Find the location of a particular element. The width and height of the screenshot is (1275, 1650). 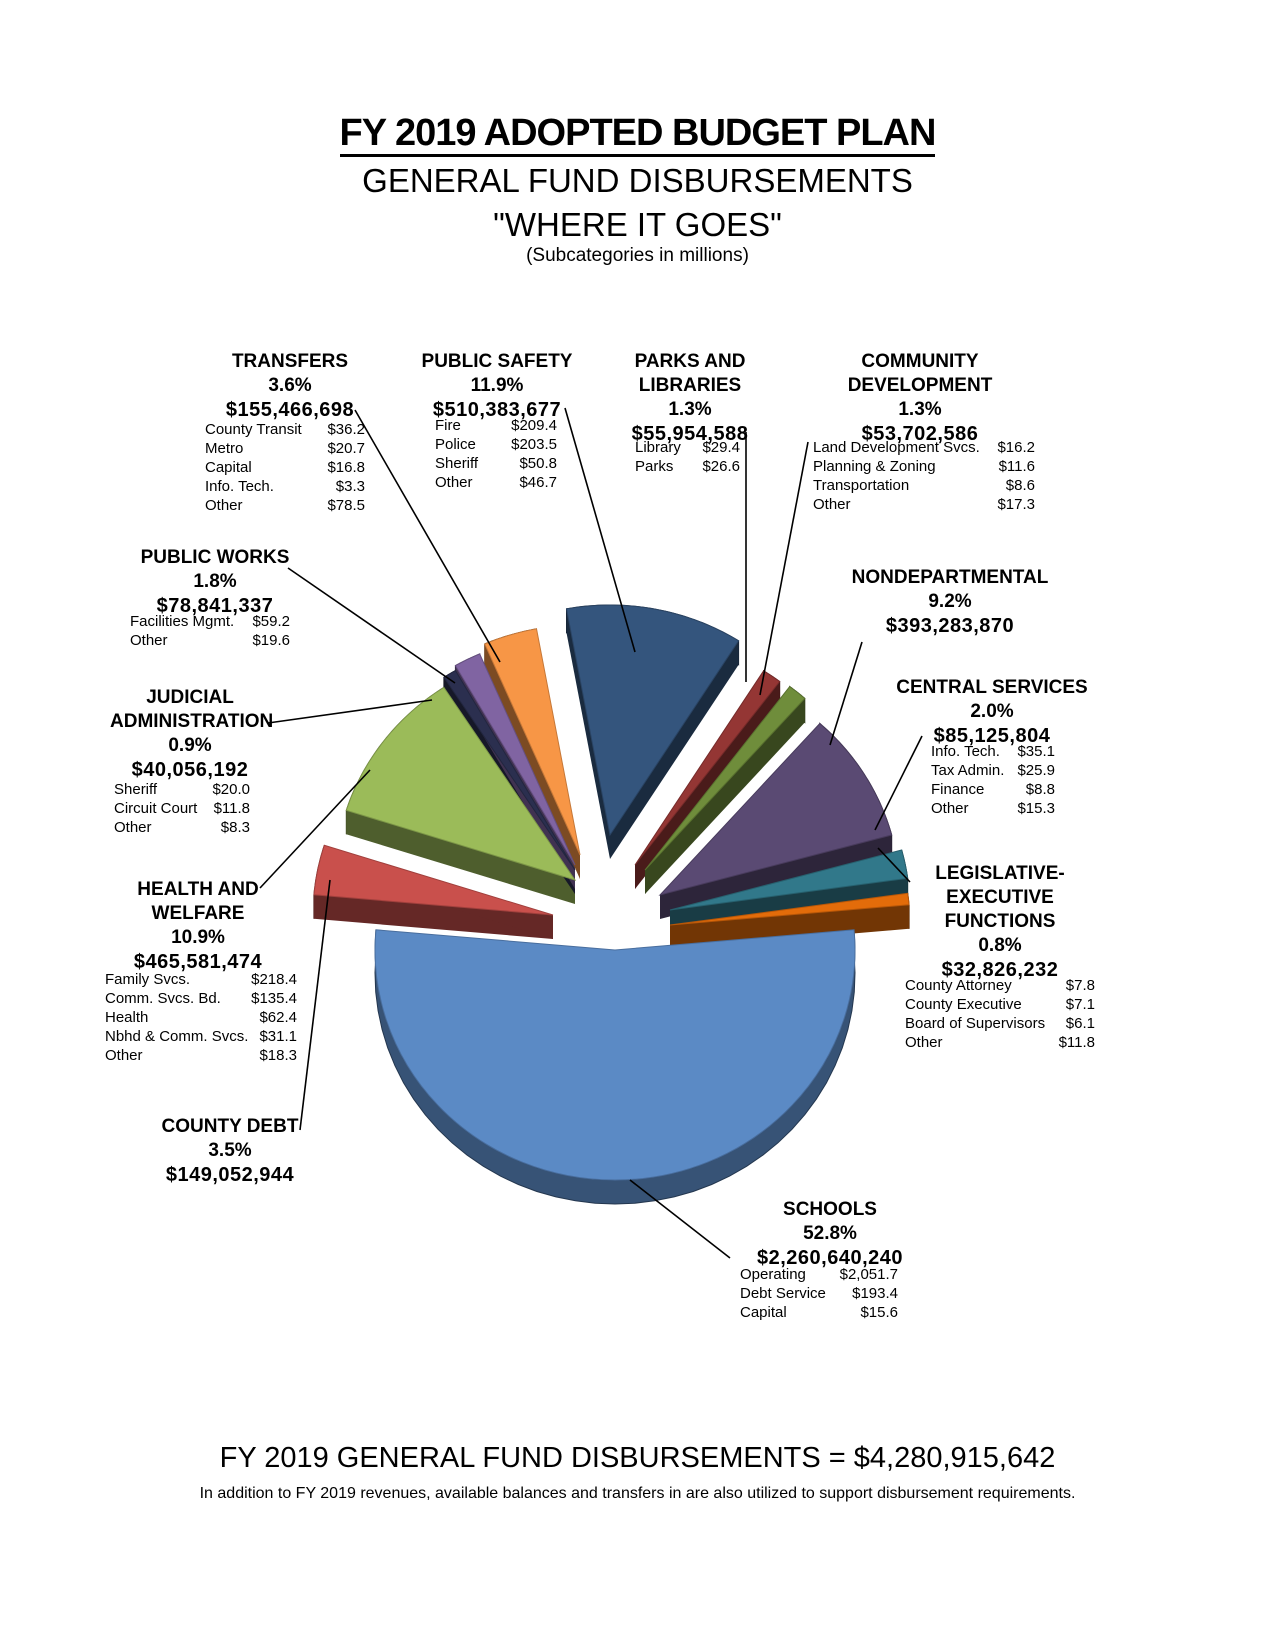

slice-name: HEALTH AND WELFARE is located at coordinates (198, 901).